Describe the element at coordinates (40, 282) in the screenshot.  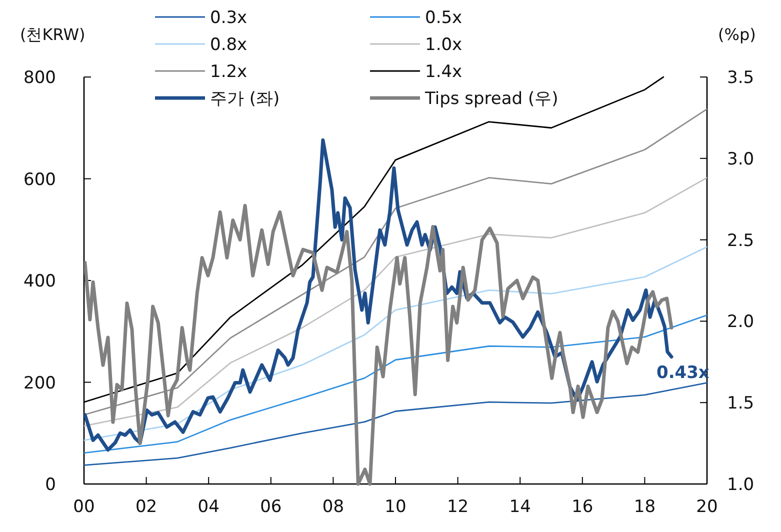
I see `y-tick-label: 400` at that location.